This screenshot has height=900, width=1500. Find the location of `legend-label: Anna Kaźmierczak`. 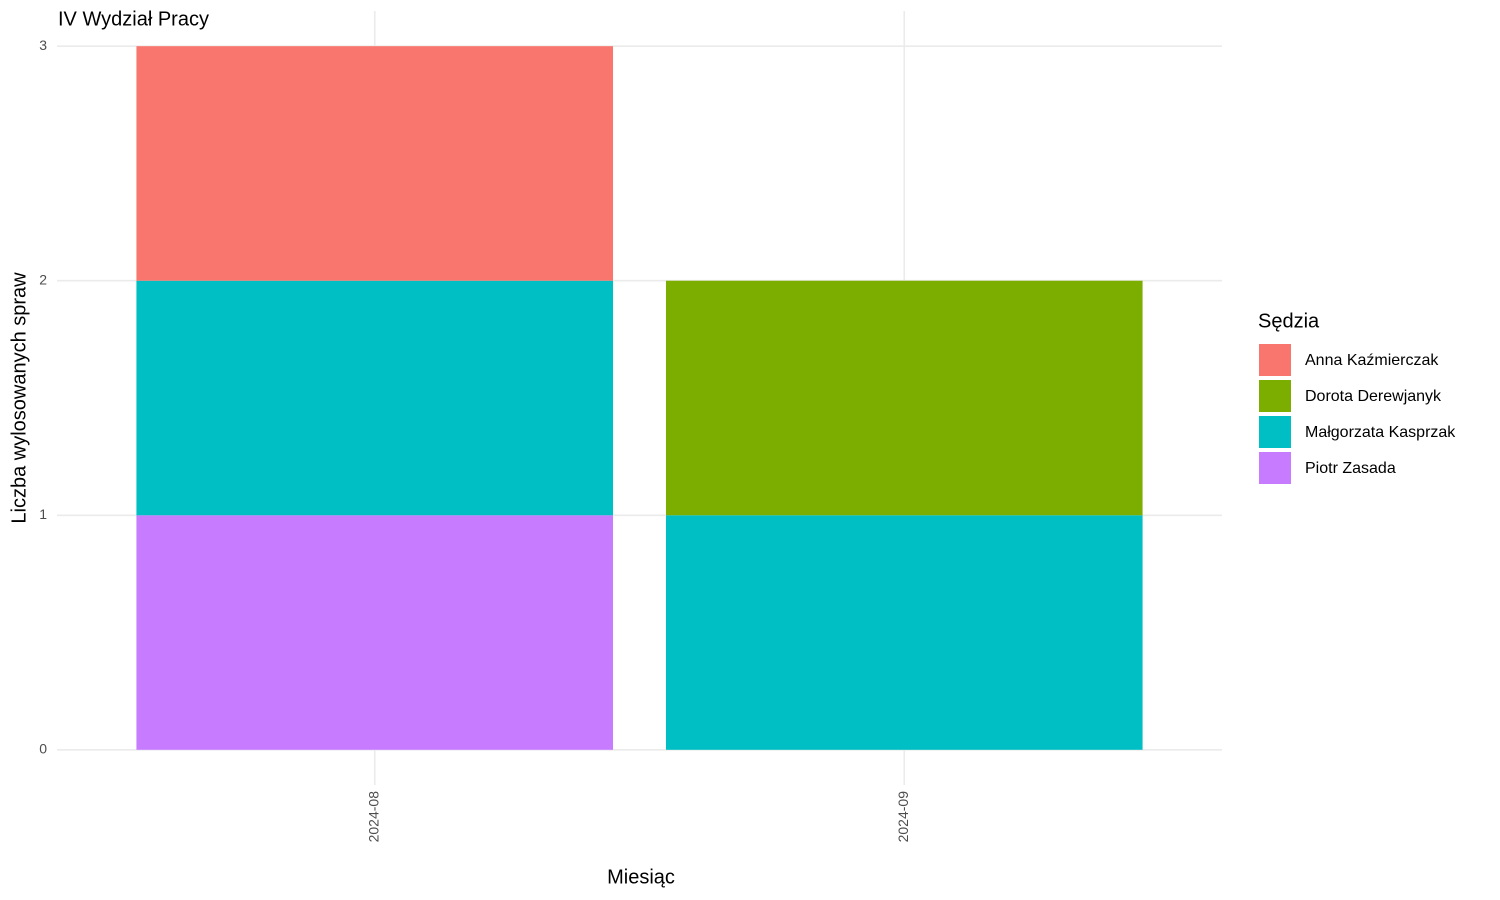

legend-label: Anna Kaźmierczak is located at coordinates (1372, 360).